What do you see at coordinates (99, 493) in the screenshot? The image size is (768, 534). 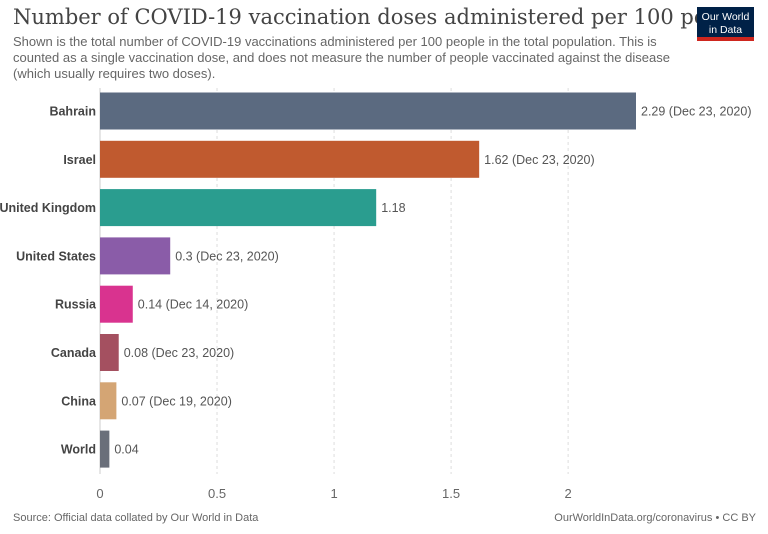 I see `x-tick-label: 0` at bounding box center [99, 493].